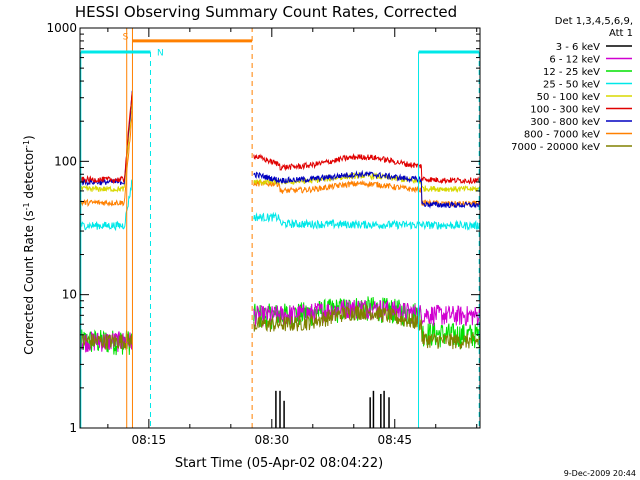 Image resolution: width=640 pixels, height=480 pixels. I want to click on x-tick-label-0845: 08:45, so click(394, 440).